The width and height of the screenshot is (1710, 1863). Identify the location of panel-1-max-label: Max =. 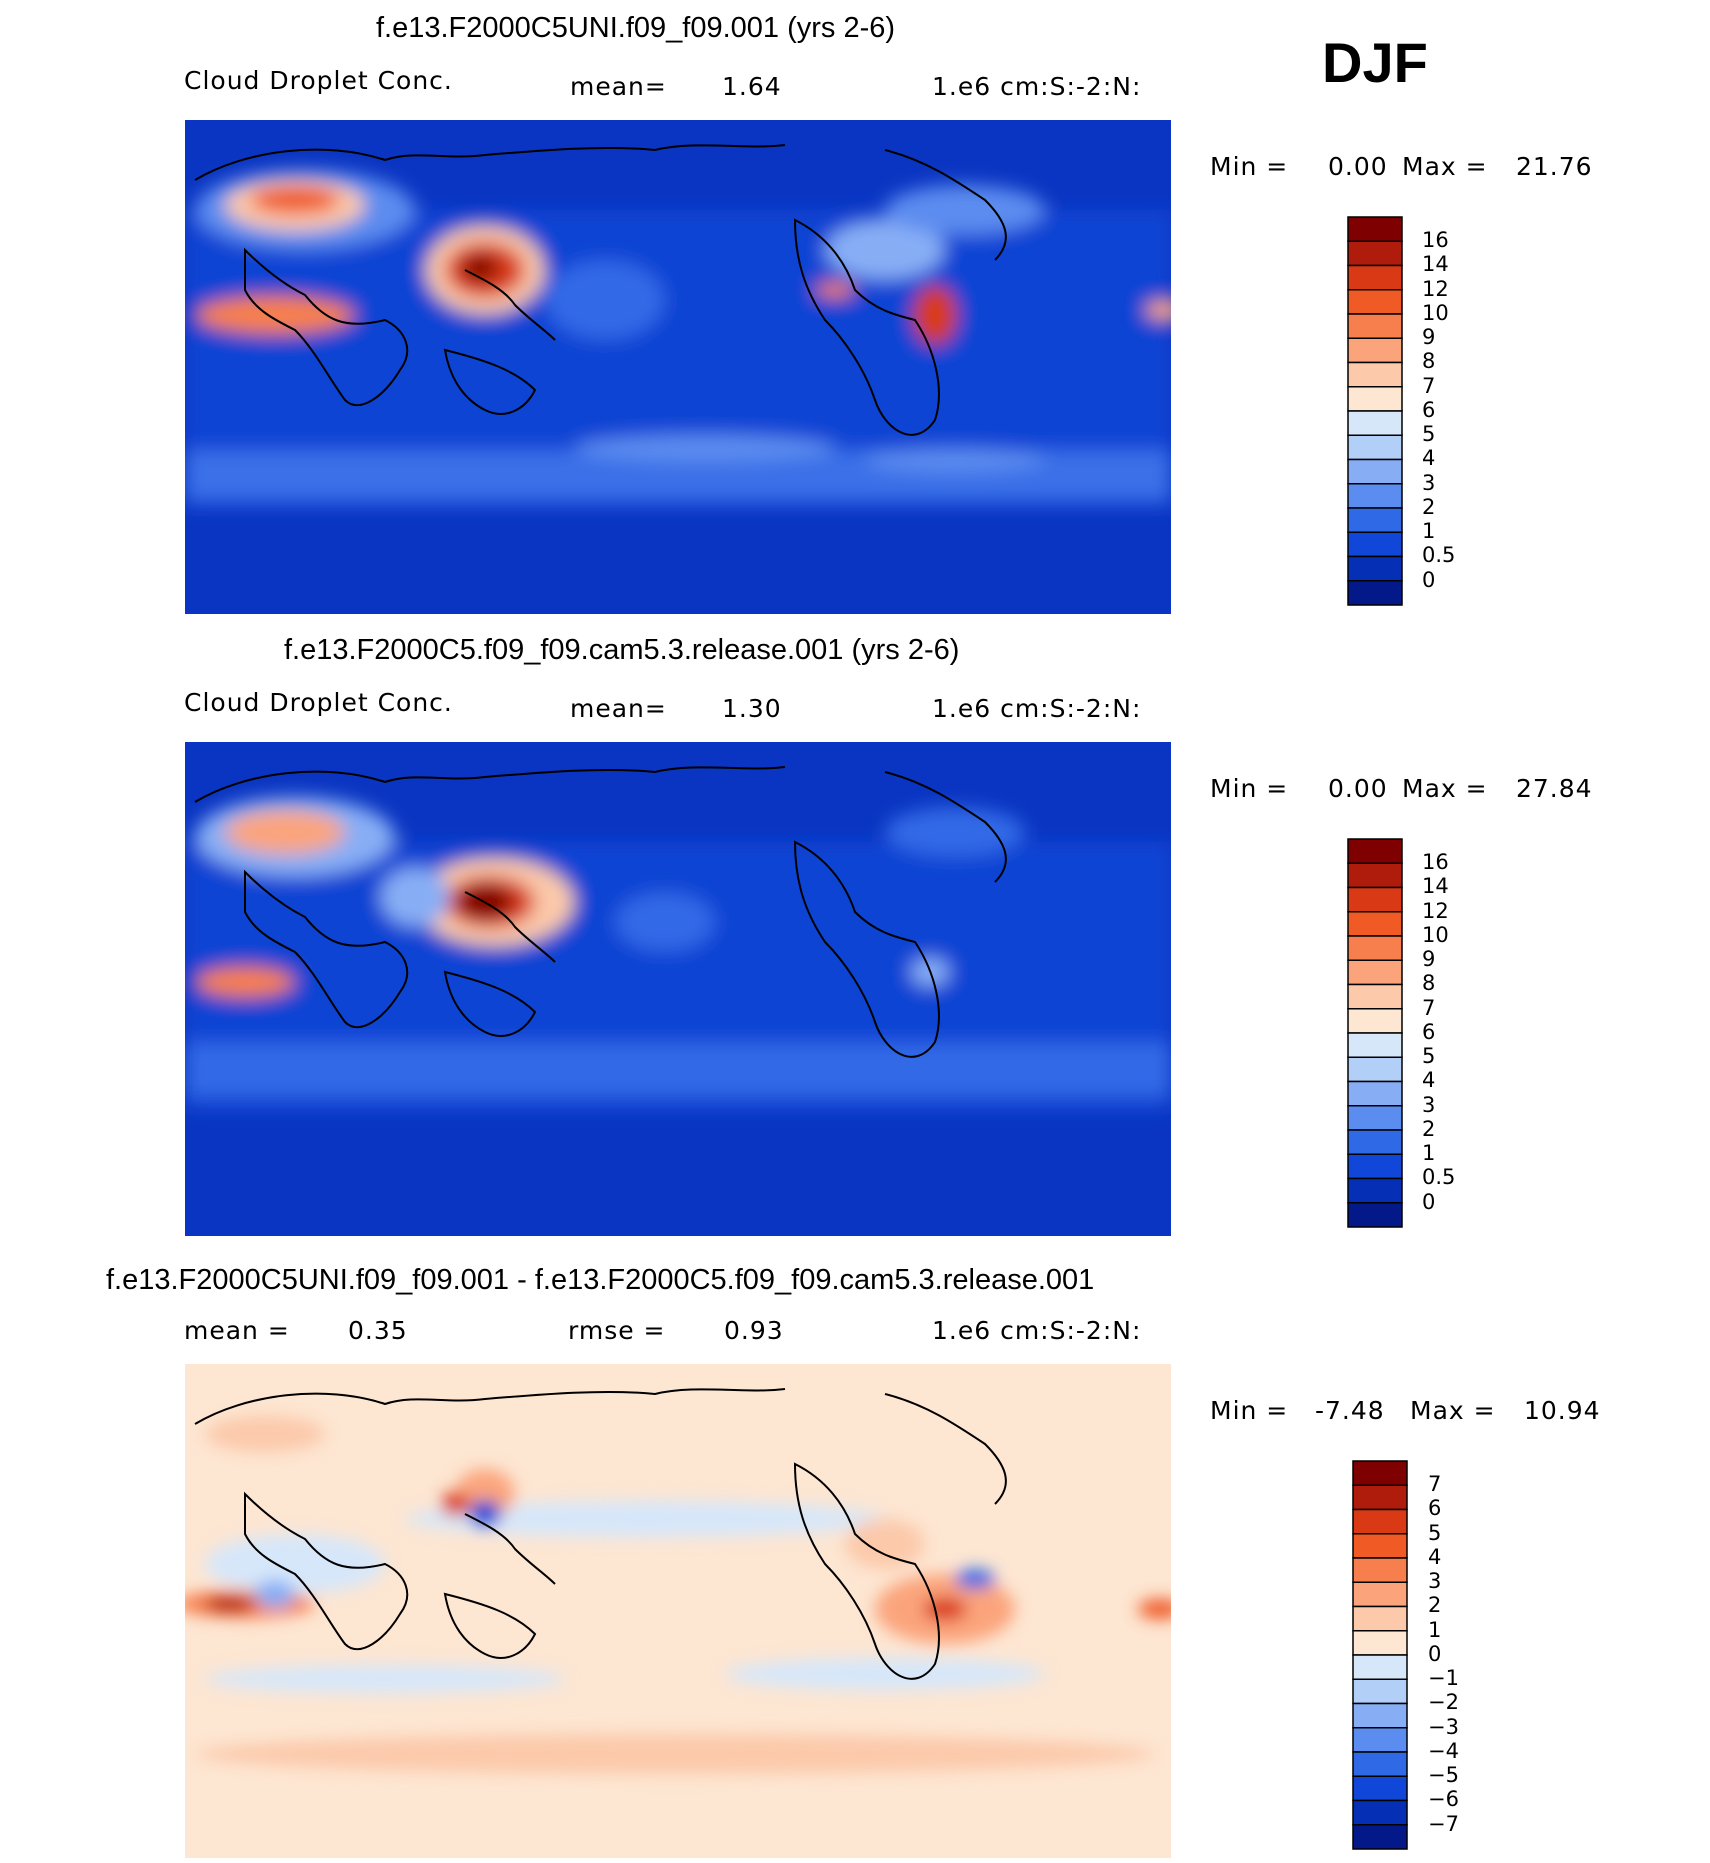
(1445, 166).